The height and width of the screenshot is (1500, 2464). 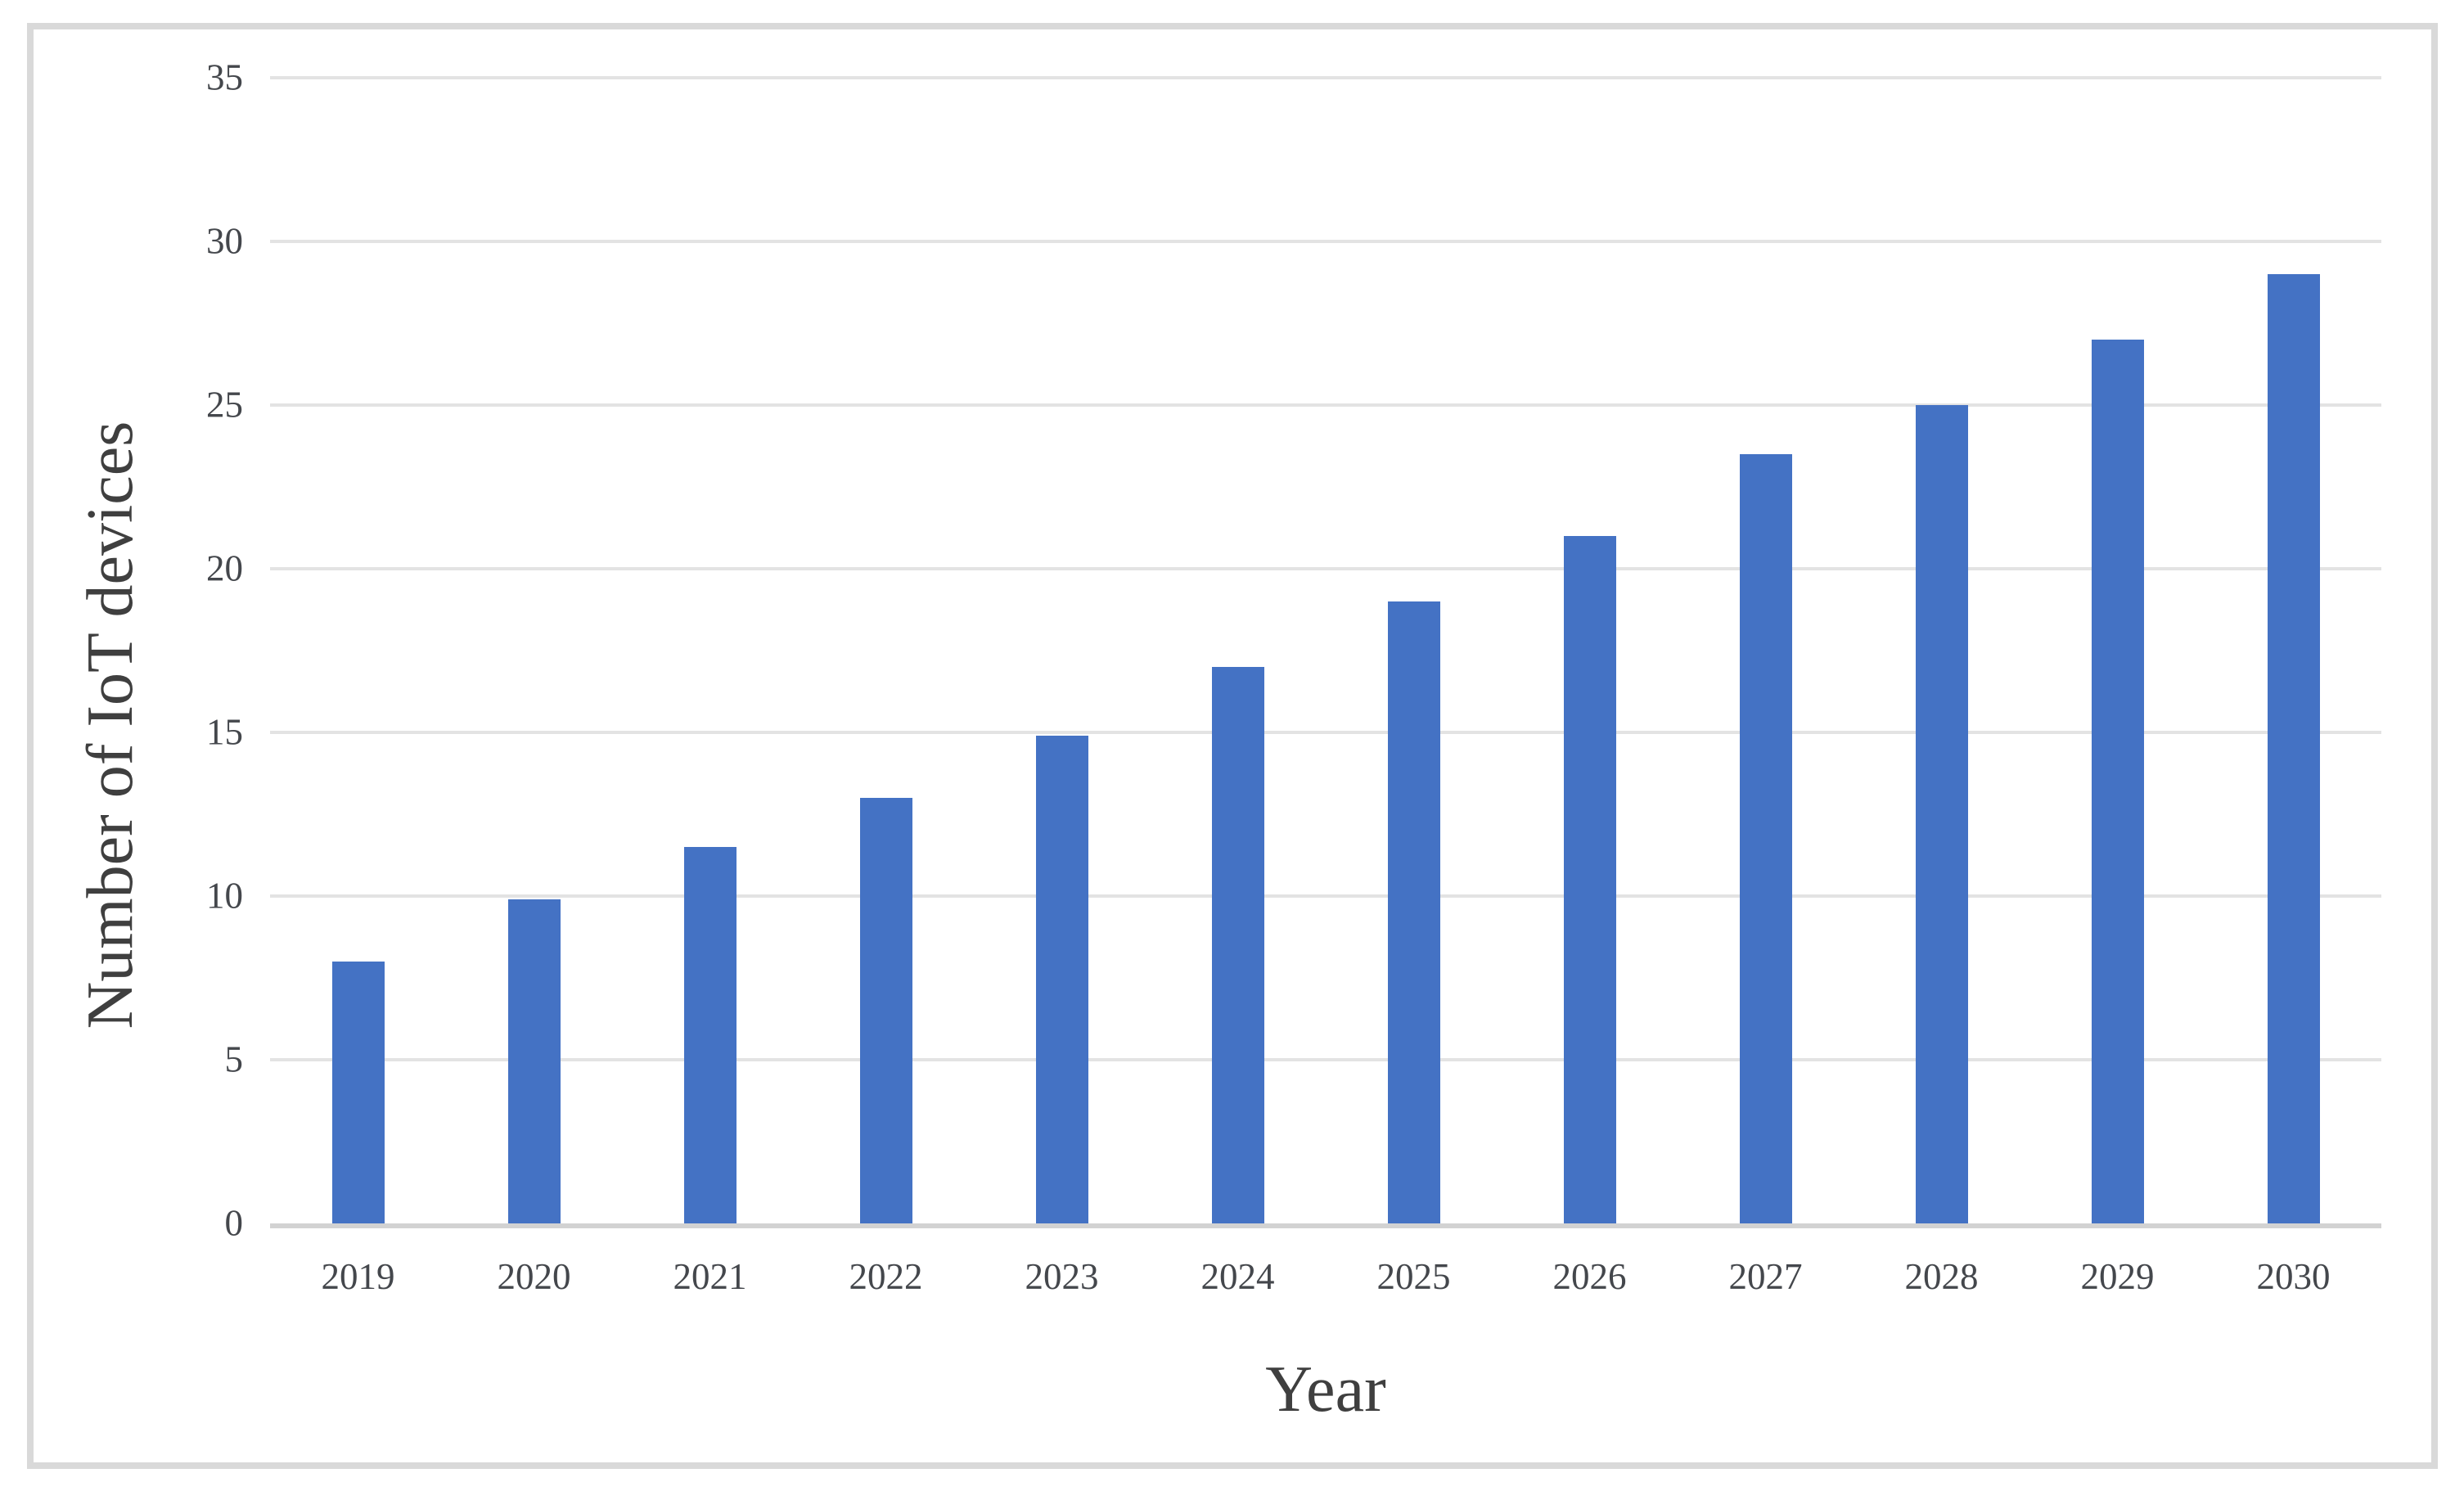 I want to click on x-tick-label-2027: 2027, so click(x=1766, y=1276).